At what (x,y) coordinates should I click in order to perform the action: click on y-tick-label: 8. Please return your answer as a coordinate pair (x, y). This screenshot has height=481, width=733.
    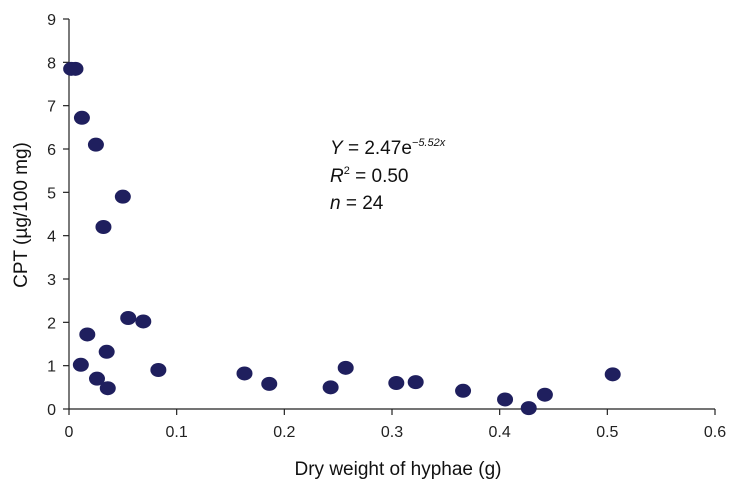
    Looking at the image, I should click on (51, 63).